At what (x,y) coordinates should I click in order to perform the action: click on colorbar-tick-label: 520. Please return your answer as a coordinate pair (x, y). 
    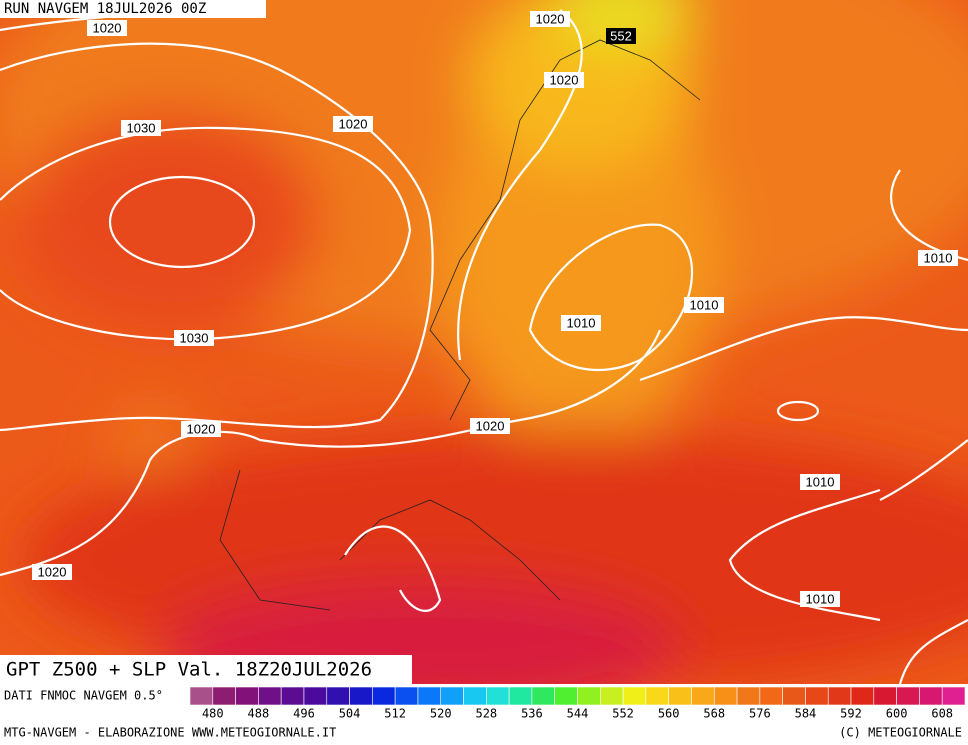
    Looking at the image, I should click on (441, 714).